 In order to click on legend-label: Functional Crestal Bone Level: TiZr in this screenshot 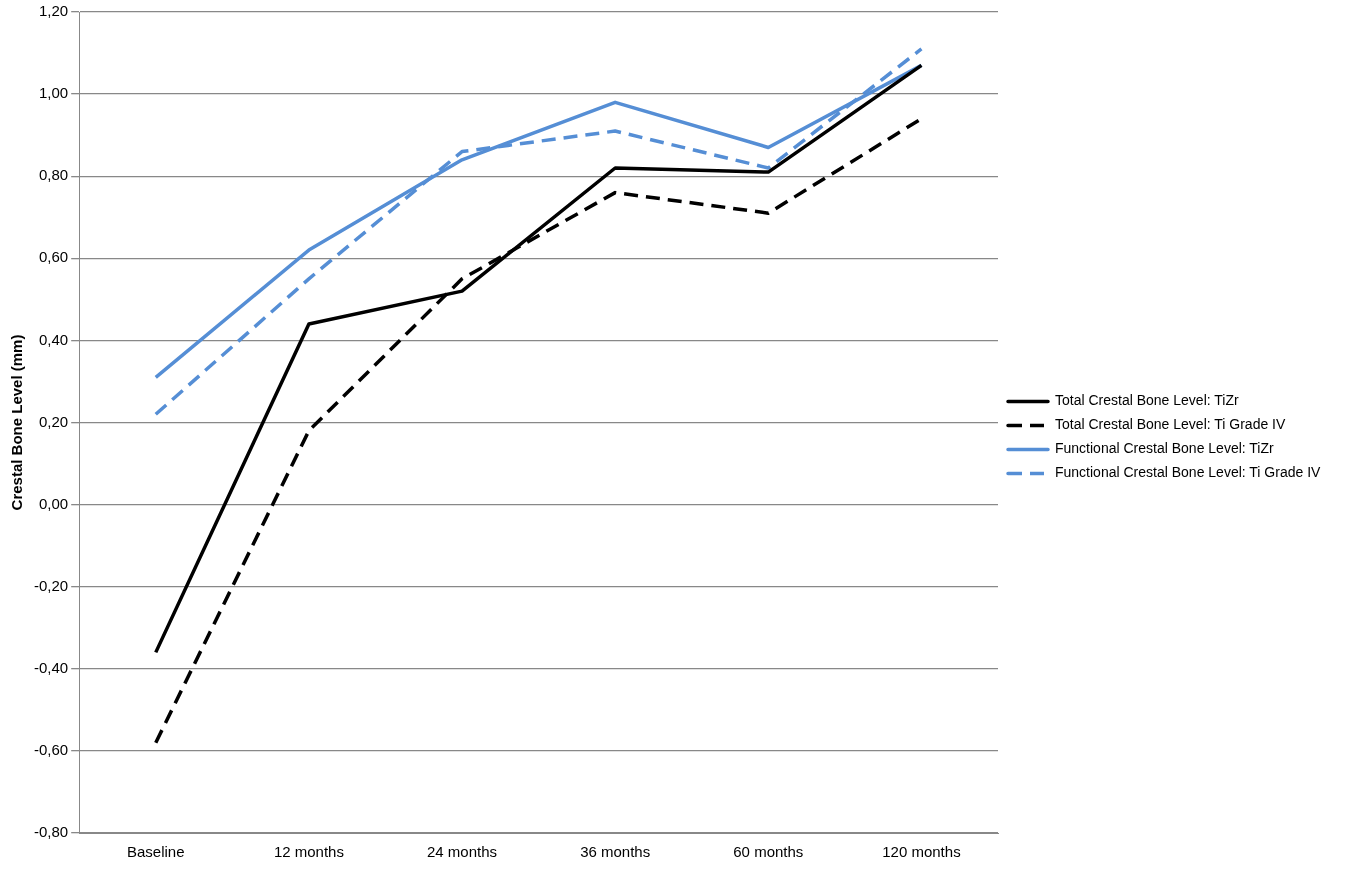, I will do `click(1164, 448)`.